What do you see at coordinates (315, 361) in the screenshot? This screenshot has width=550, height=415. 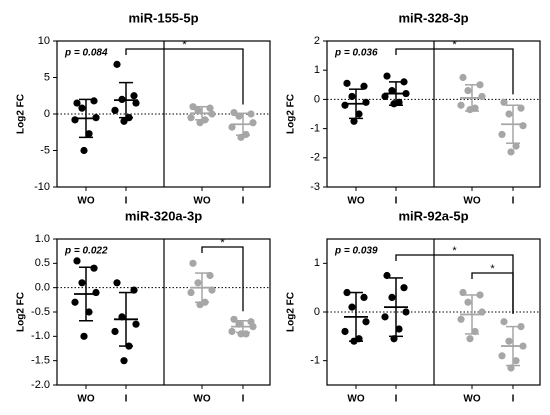 I see `y-tick-label: -1` at bounding box center [315, 361].